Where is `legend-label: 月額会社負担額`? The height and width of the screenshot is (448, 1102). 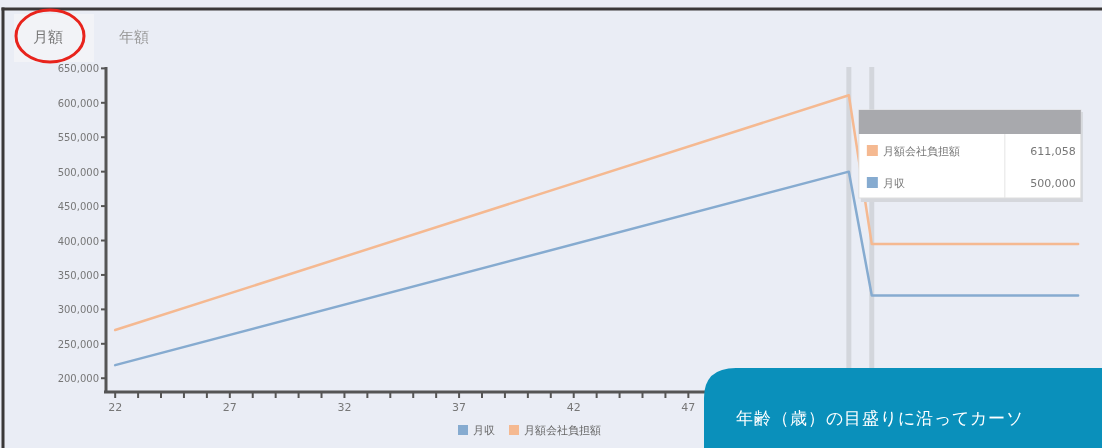 legend-label: 月額会社負担額 is located at coordinates (562, 430).